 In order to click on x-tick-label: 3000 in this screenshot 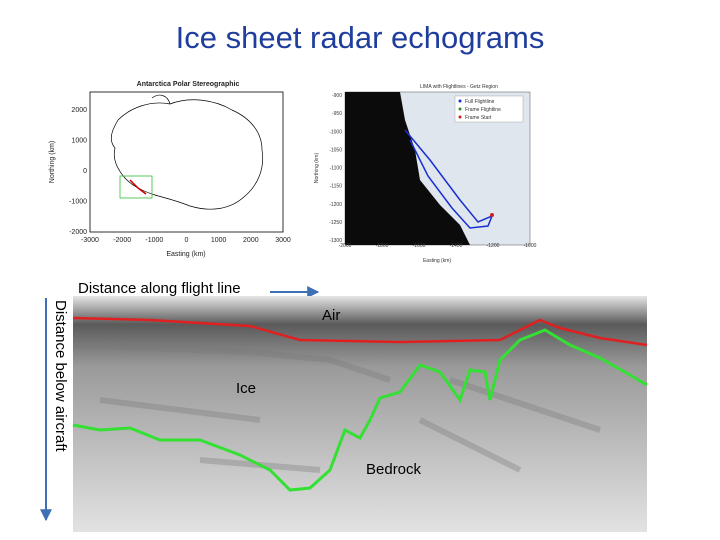, I will do `click(283, 240)`.